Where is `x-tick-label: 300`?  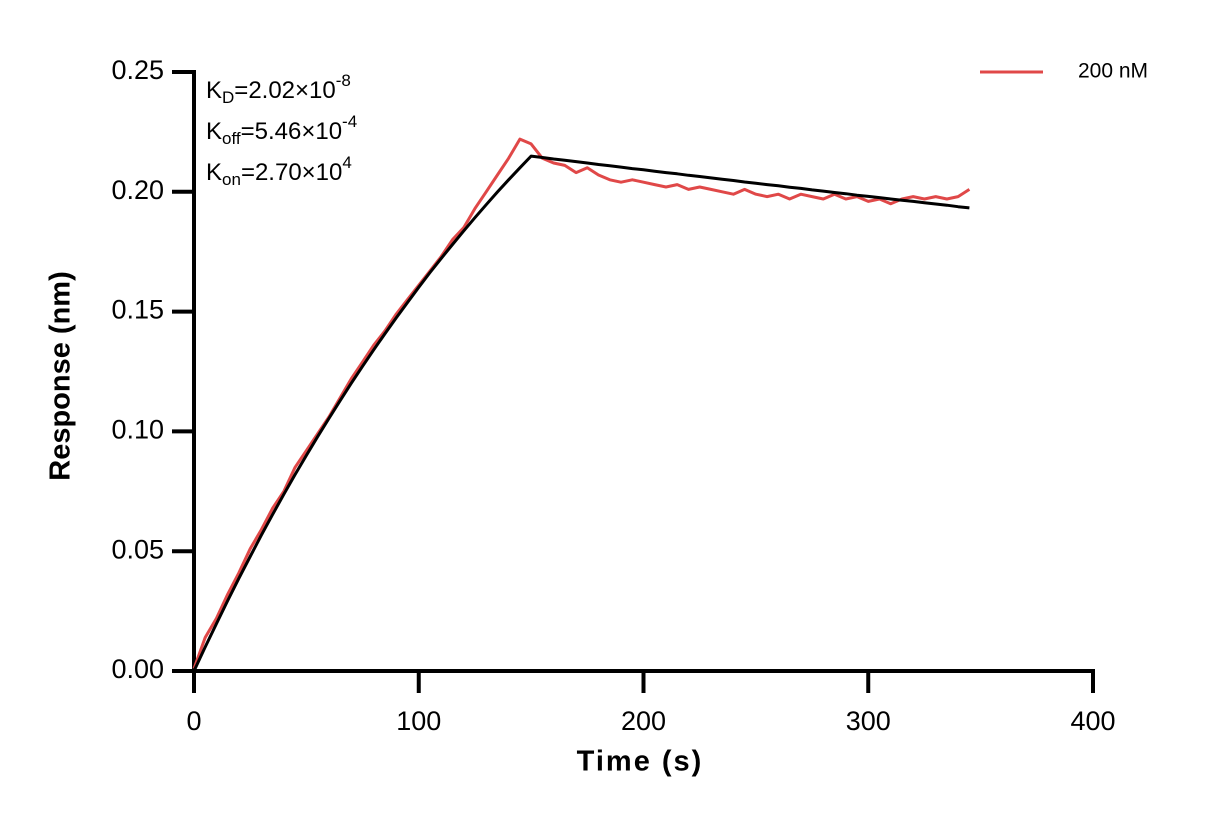
x-tick-label: 300 is located at coordinates (868, 721).